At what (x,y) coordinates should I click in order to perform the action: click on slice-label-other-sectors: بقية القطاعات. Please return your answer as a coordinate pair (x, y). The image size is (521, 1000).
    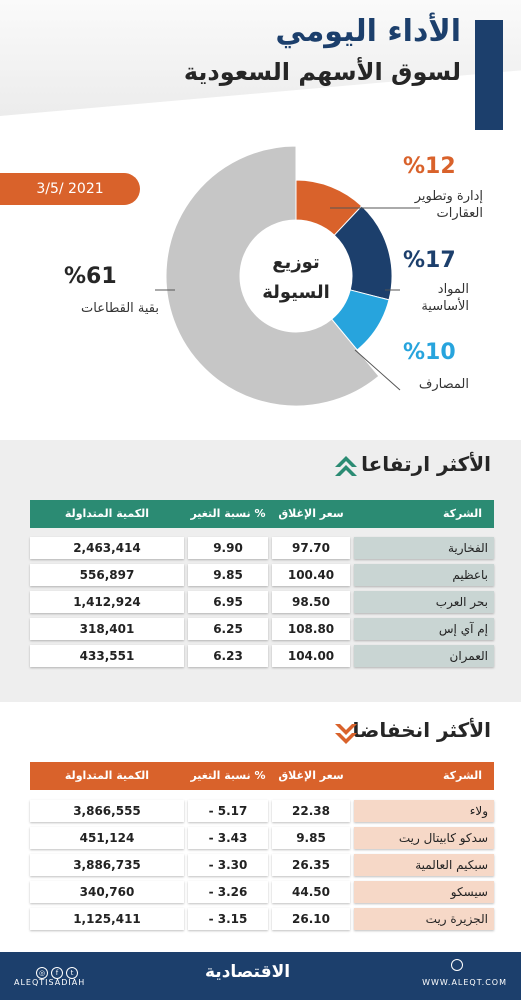
    Looking at the image, I should click on (120, 308).